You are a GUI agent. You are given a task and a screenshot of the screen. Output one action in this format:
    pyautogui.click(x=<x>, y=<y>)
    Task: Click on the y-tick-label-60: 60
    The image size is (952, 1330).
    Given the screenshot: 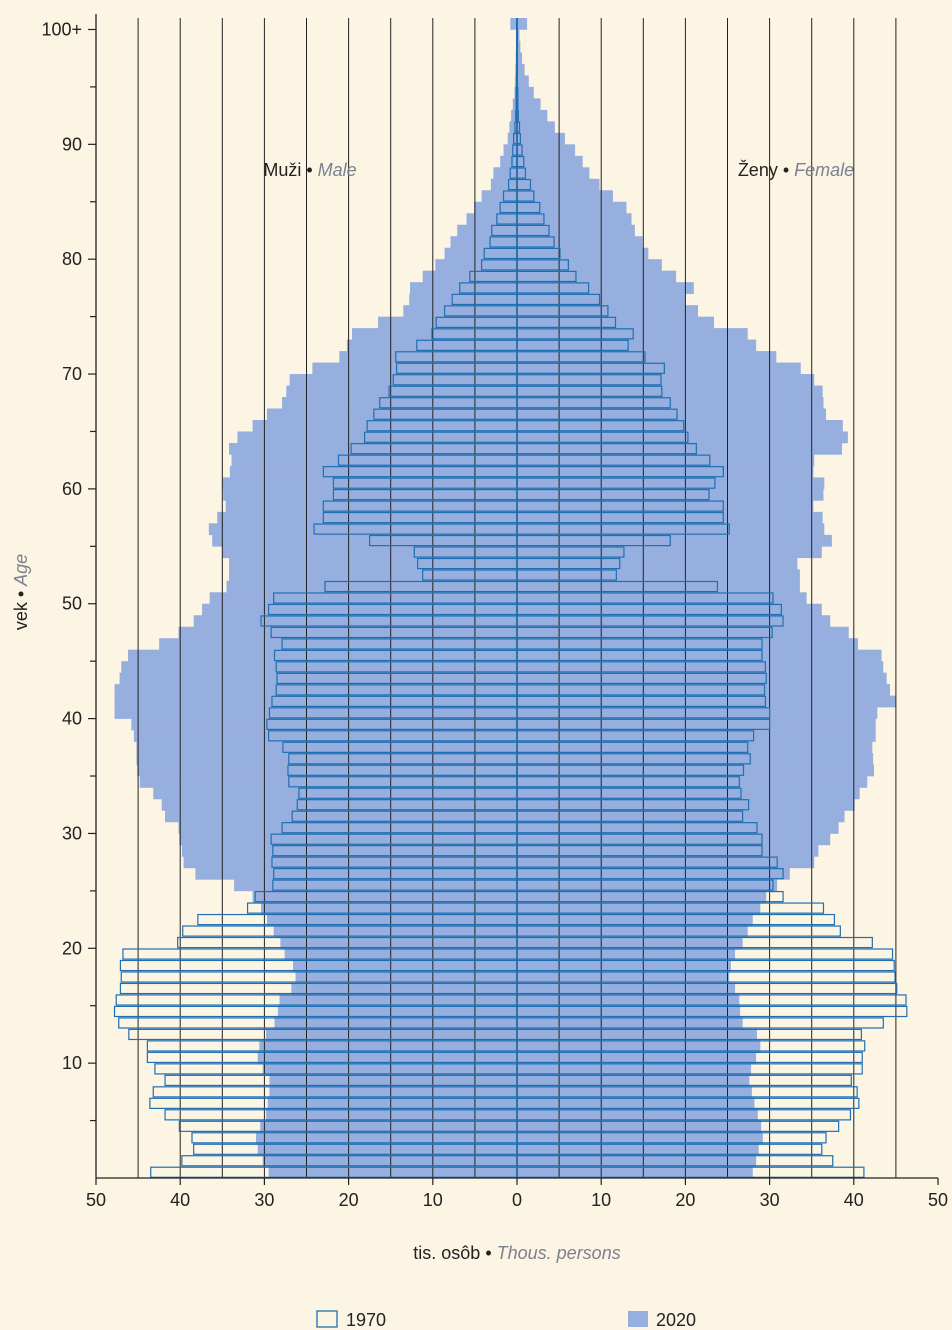 What is the action you would take?
    pyautogui.click(x=72, y=489)
    